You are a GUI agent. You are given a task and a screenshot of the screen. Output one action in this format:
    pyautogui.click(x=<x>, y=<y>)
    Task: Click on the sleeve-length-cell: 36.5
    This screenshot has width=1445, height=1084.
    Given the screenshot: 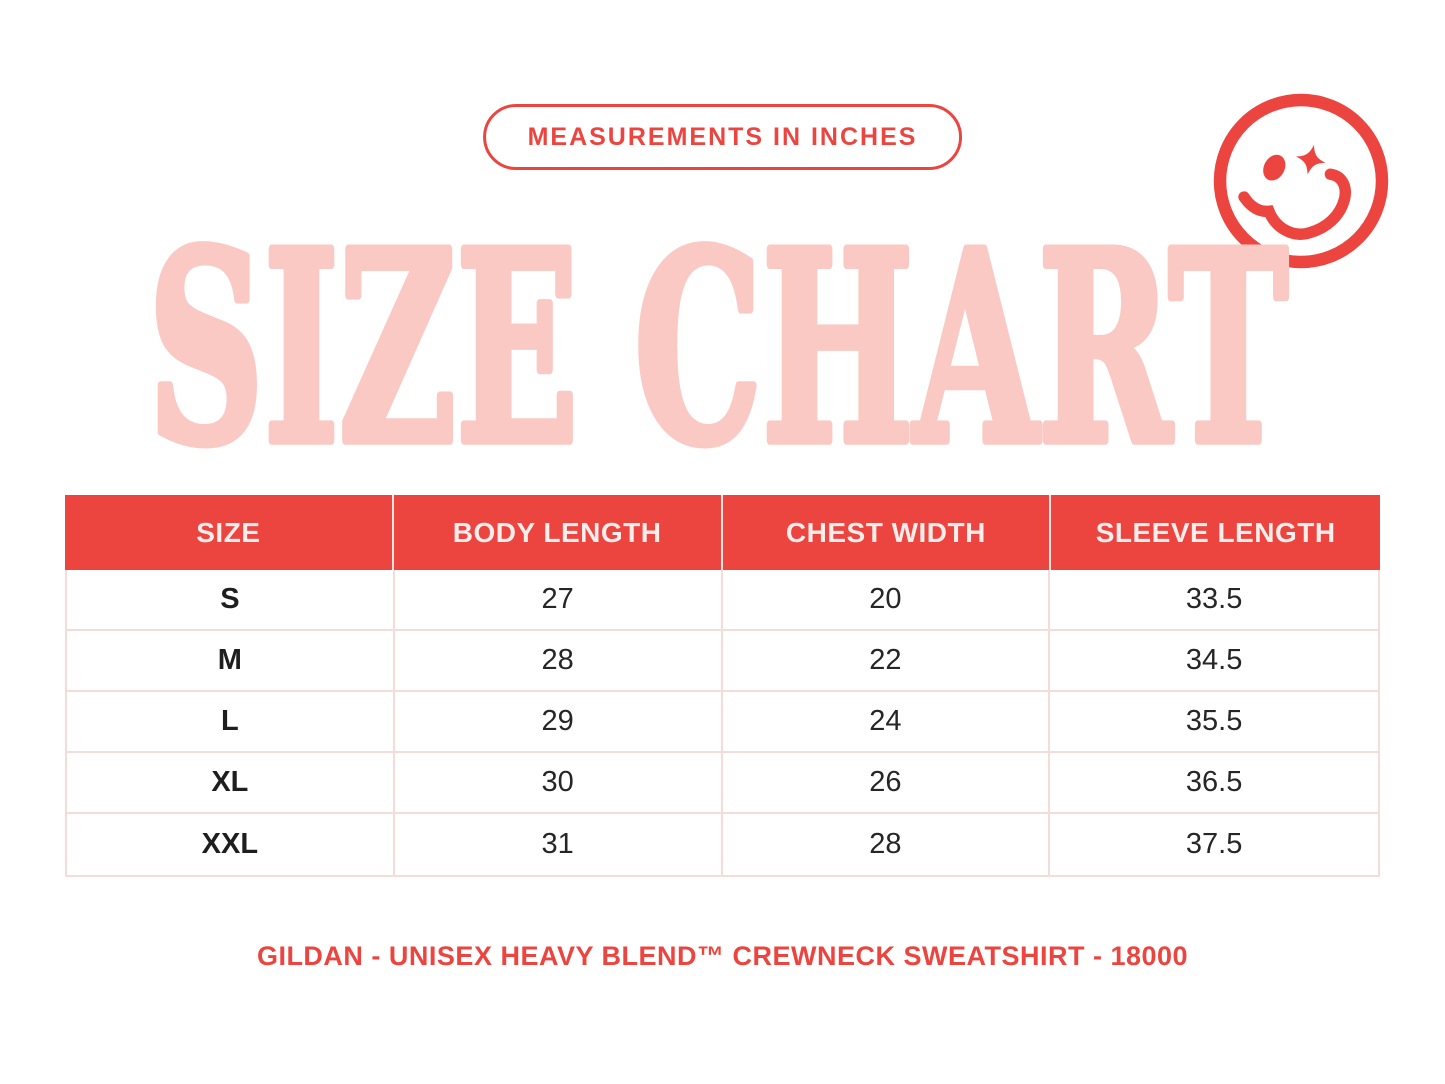 What is the action you would take?
    pyautogui.click(x=1214, y=782)
    